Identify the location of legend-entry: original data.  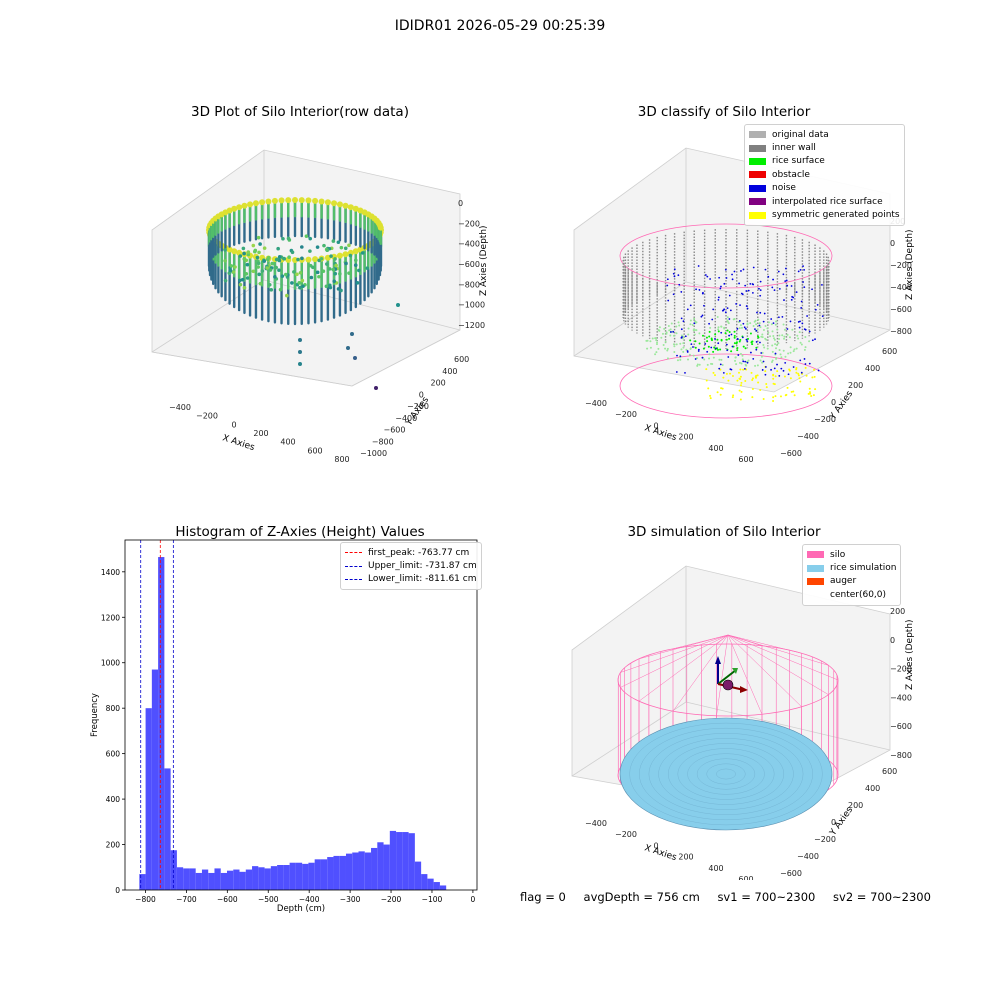
(824, 134).